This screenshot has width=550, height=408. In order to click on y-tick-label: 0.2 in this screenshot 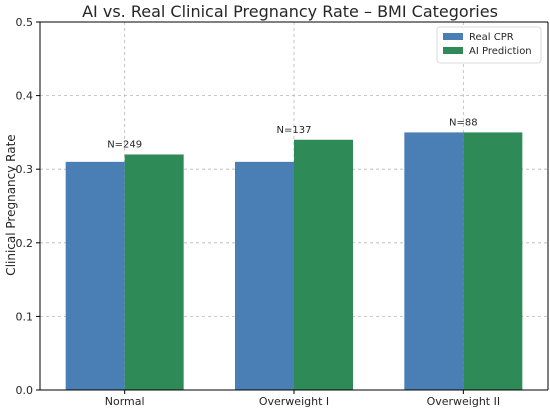, I will do `click(25, 243)`.